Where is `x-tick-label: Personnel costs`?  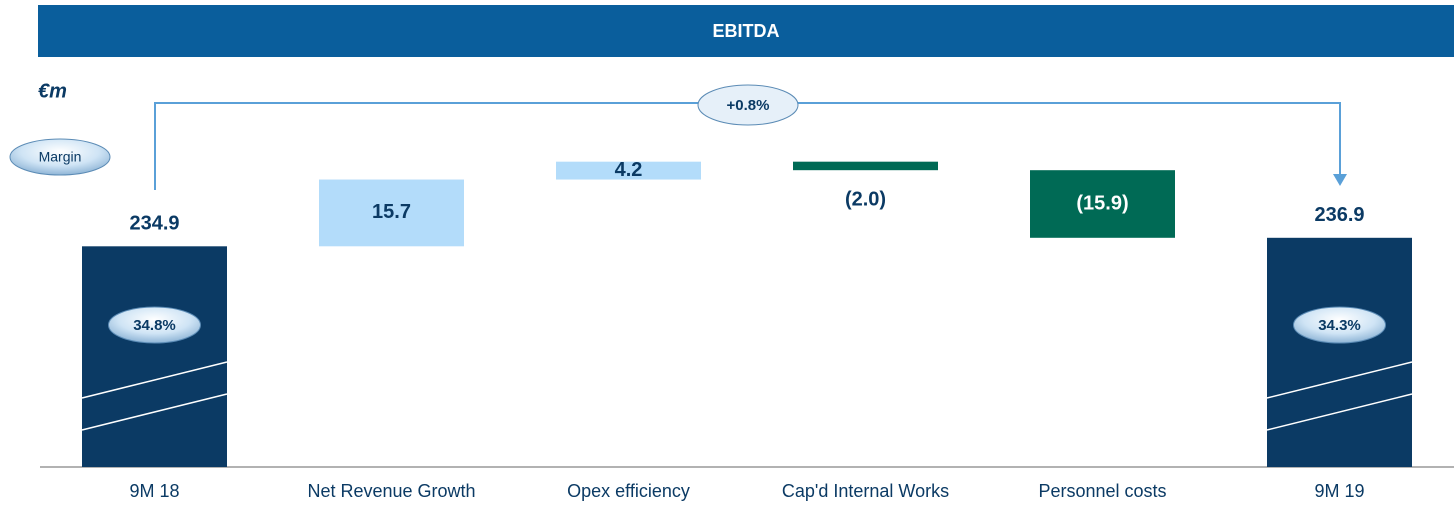 x-tick-label: Personnel costs is located at coordinates (1102, 491).